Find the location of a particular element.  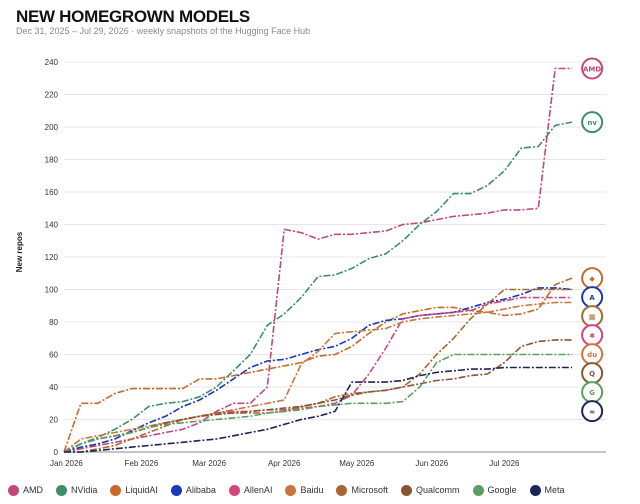

end-badge-meta: ∞ is located at coordinates (592, 411).